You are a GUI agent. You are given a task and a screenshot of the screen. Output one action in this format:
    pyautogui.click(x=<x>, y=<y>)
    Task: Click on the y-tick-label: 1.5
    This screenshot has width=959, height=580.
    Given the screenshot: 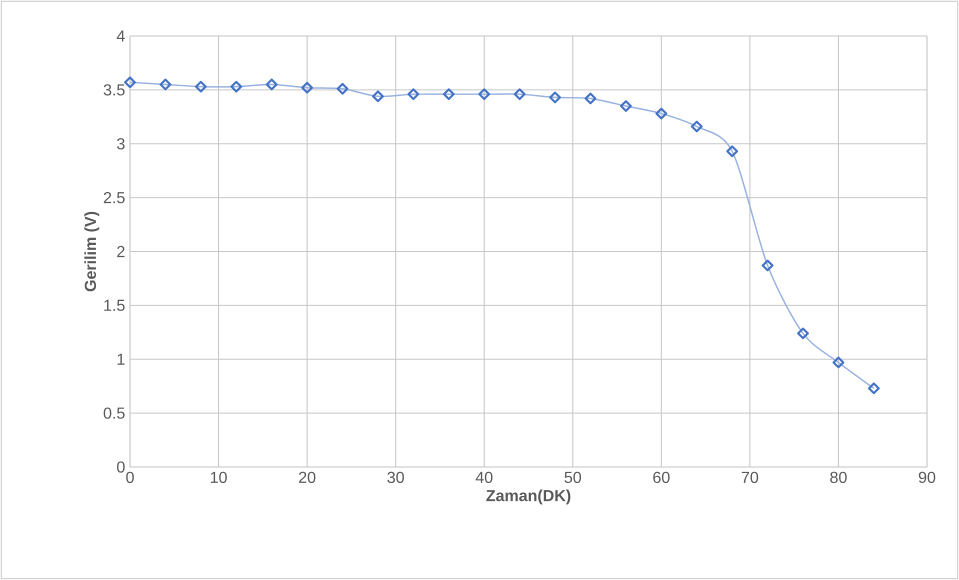 What is the action you would take?
    pyautogui.click(x=114, y=305)
    